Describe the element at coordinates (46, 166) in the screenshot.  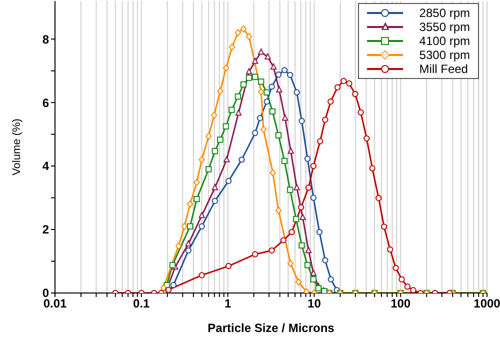
I see `y-tick-label: 4` at that location.